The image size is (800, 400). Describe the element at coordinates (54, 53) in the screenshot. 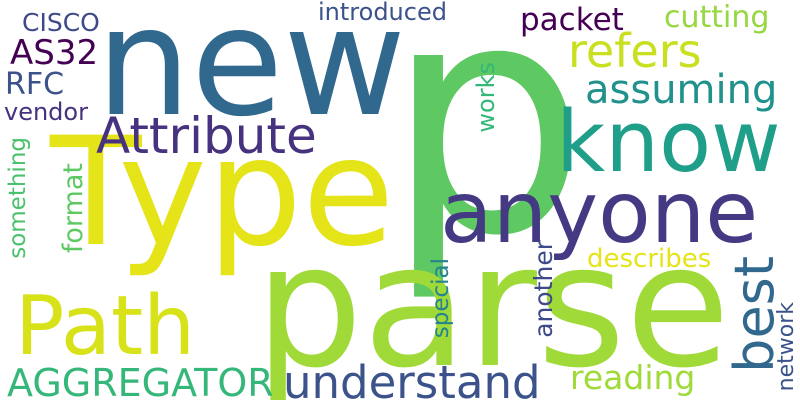

I see `word-as32: AS32` at that location.